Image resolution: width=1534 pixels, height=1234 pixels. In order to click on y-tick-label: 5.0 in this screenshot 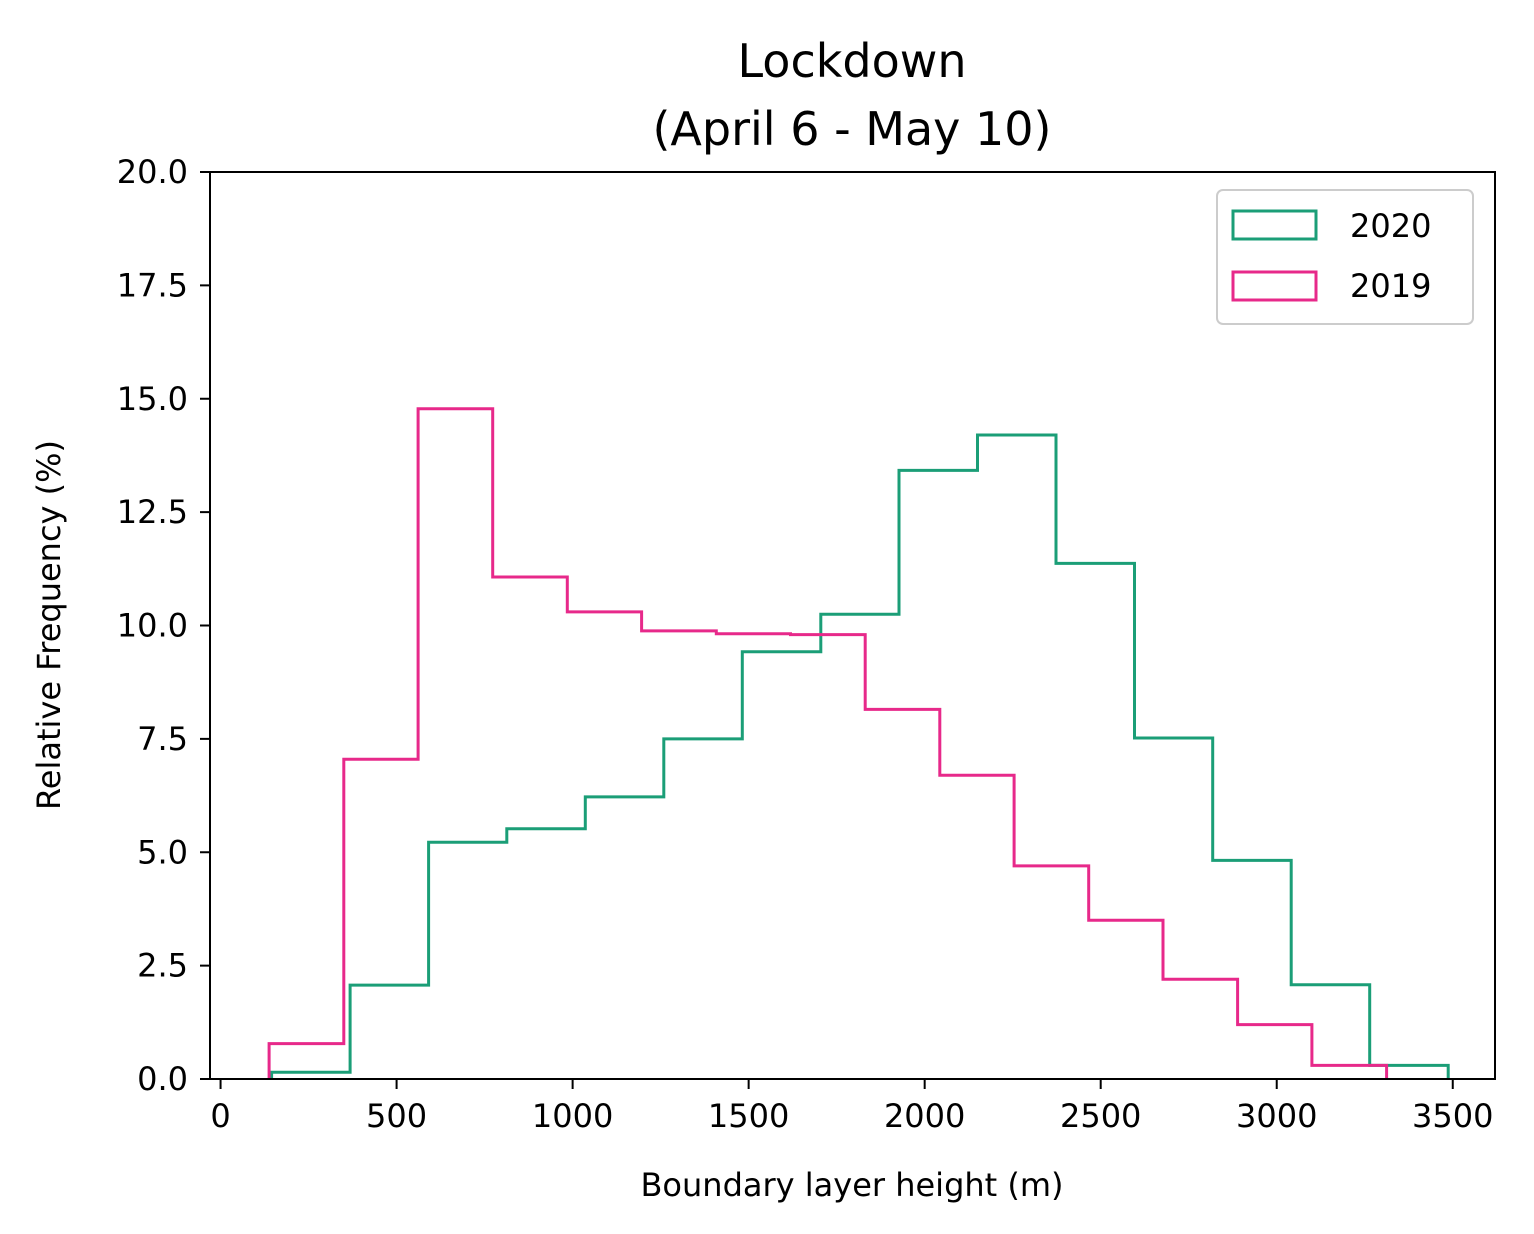, I will do `click(162, 852)`.